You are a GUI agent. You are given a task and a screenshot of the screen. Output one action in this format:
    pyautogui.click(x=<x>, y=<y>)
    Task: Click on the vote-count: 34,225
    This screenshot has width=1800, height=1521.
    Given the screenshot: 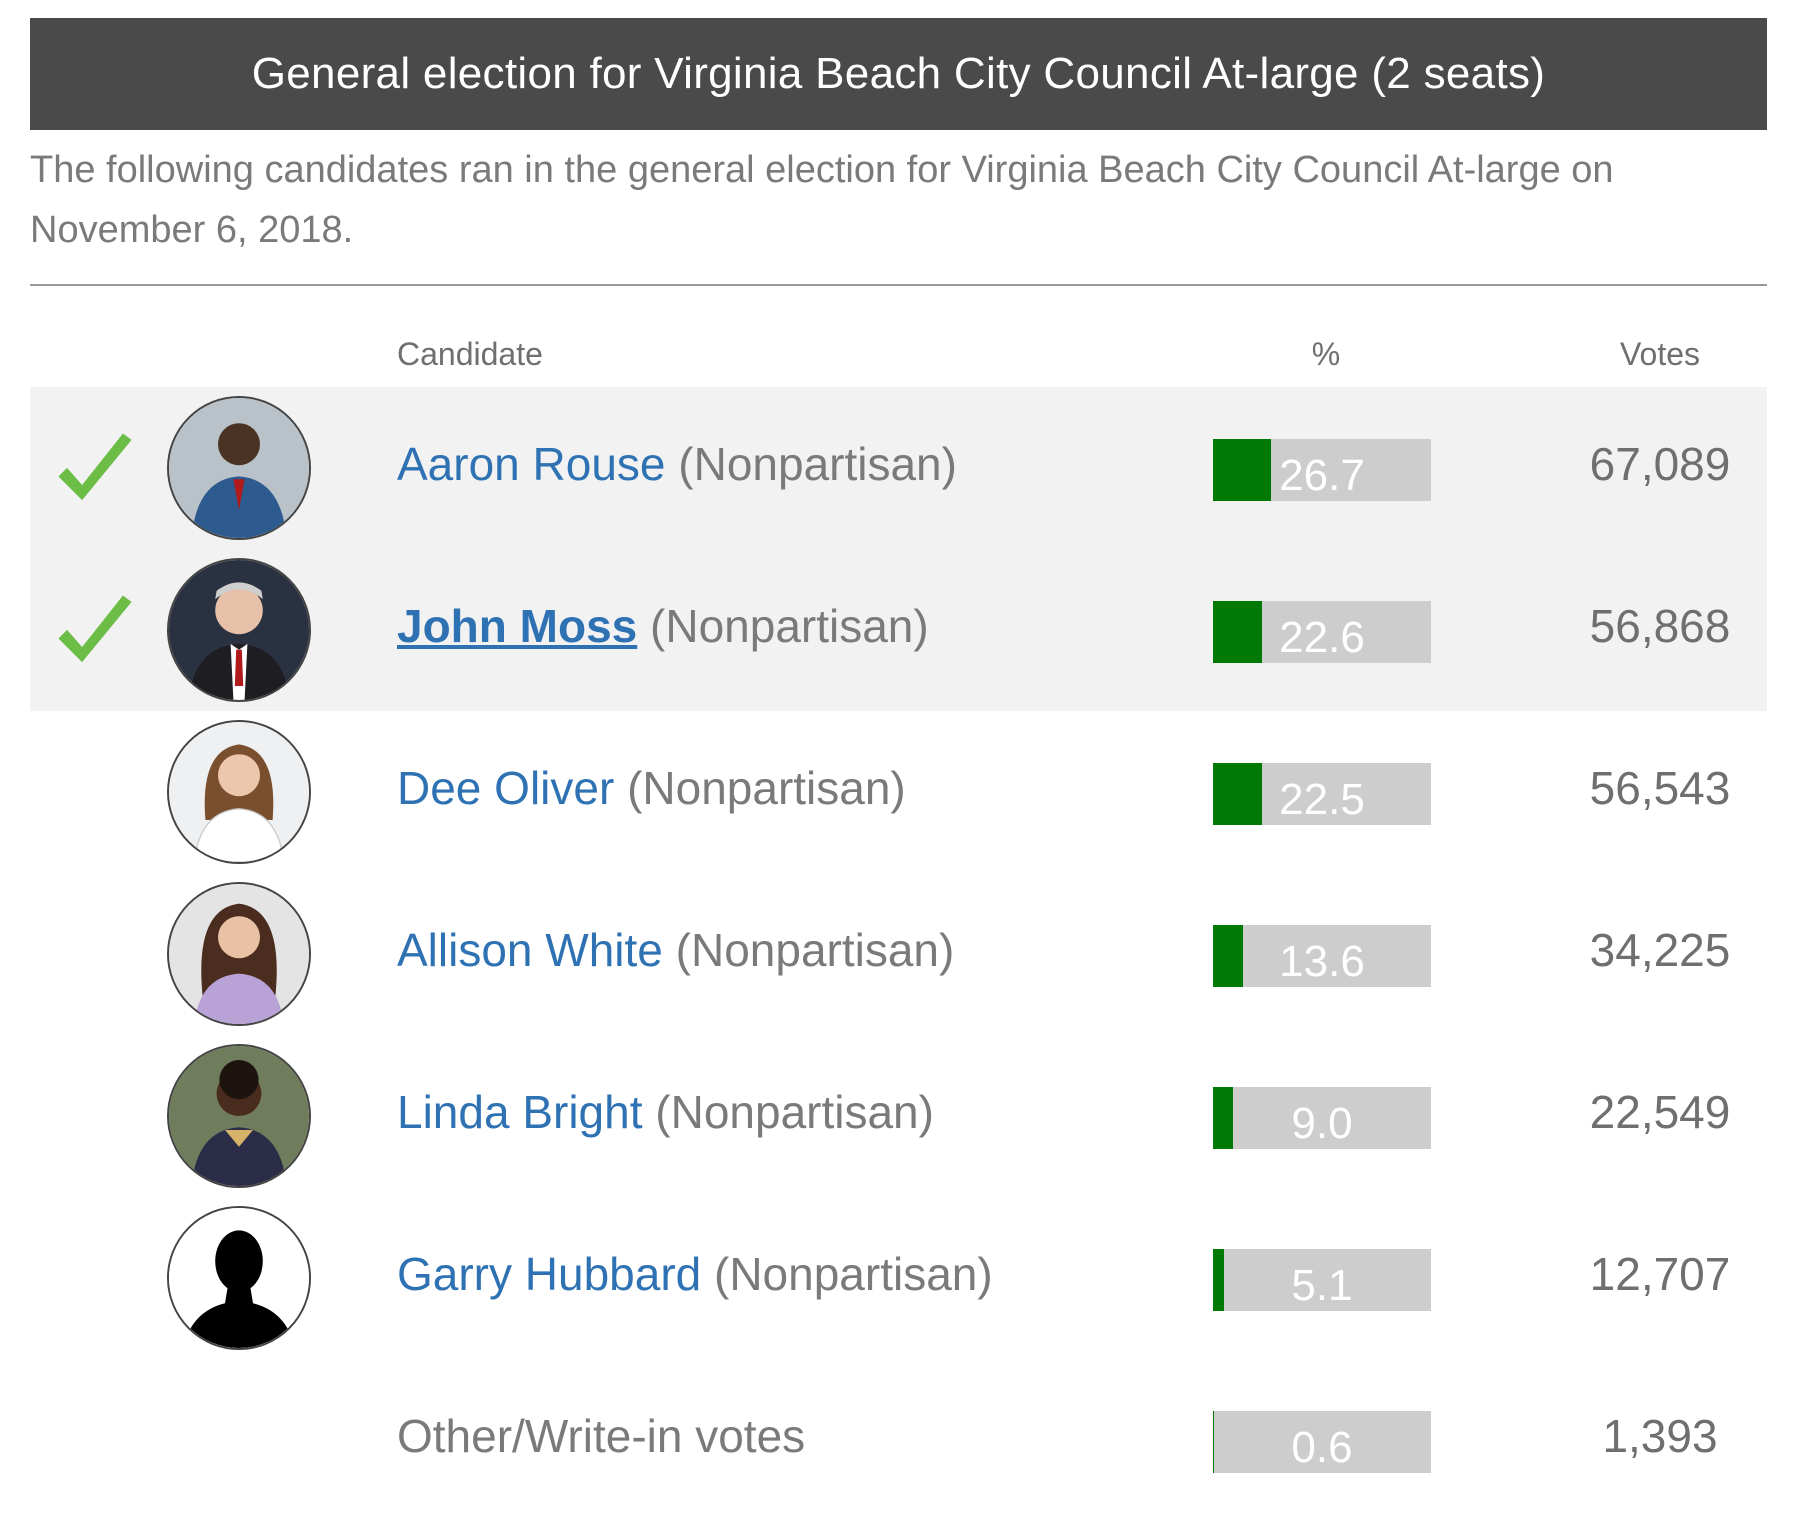 What is the action you would take?
    pyautogui.click(x=1660, y=950)
    